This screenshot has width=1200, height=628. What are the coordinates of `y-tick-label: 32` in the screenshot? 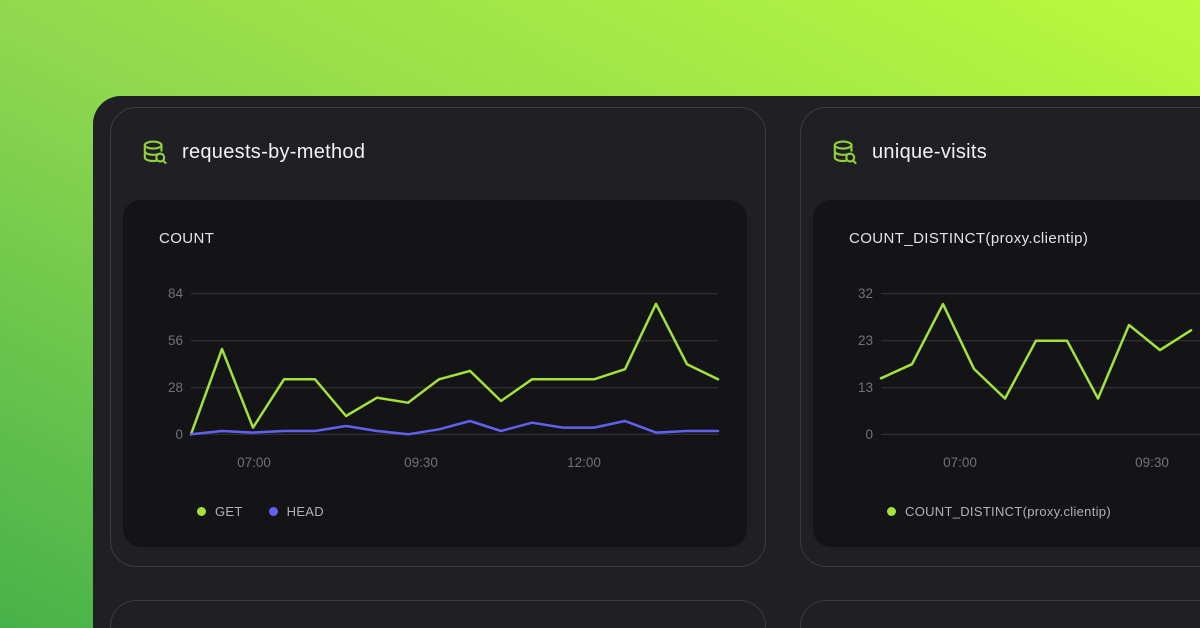 It's located at (865, 293).